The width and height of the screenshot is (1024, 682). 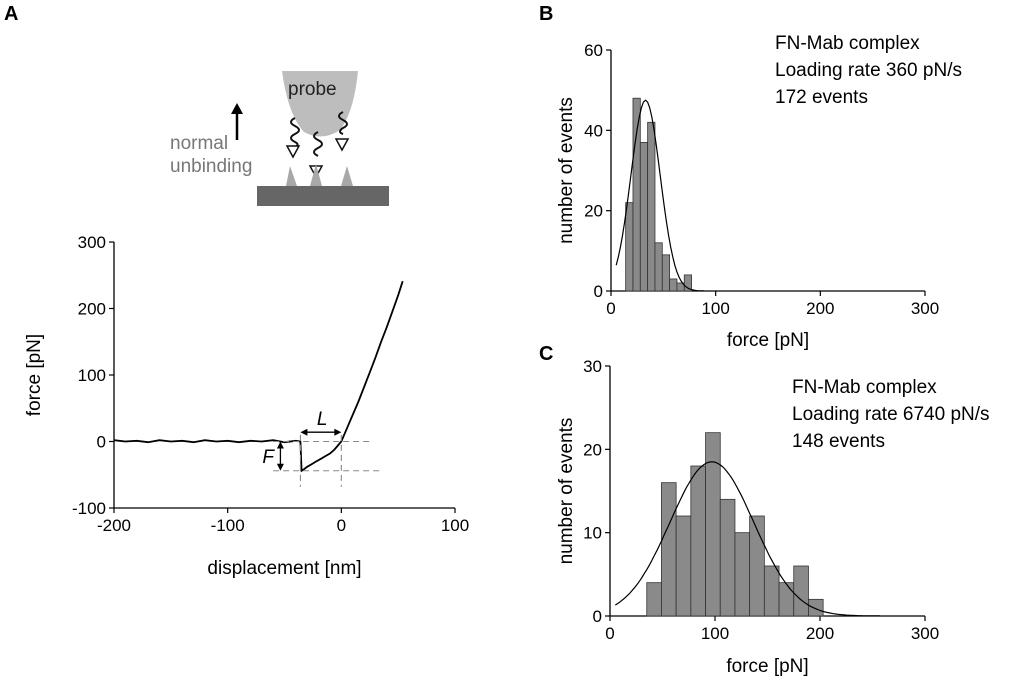 What do you see at coordinates (279, 138) in the screenshot?
I see `afm-schematic: probe normal unbinding` at bounding box center [279, 138].